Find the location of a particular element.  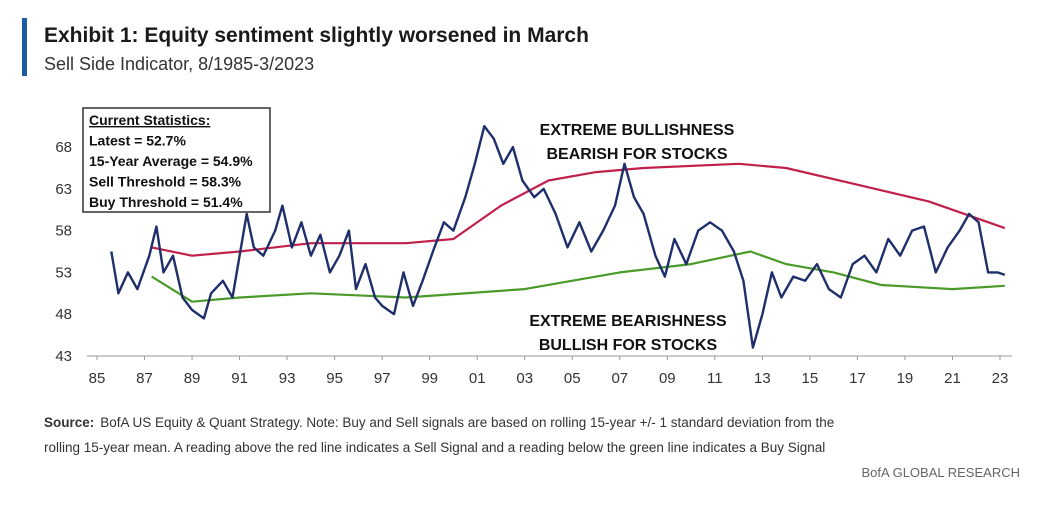

x-tick-label: 09 is located at coordinates (667, 378).